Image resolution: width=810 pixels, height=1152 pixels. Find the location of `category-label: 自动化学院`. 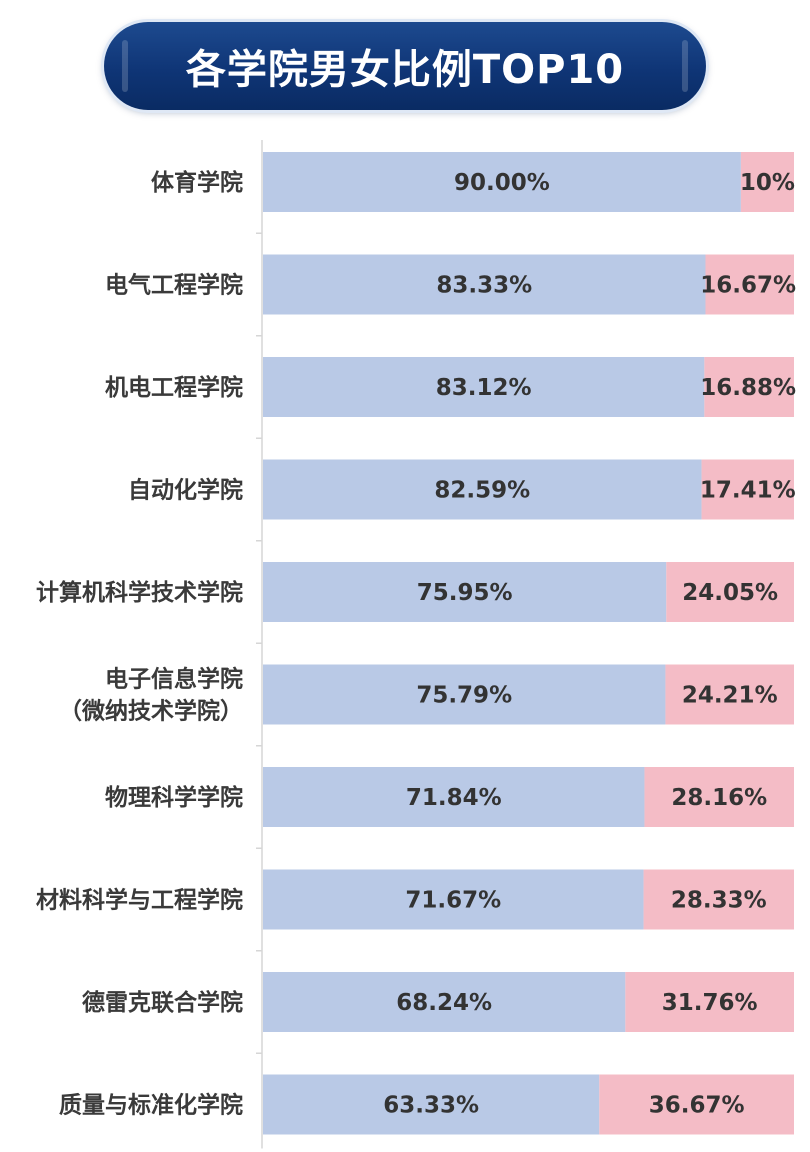

category-label: 自动化学院 is located at coordinates (185, 490).